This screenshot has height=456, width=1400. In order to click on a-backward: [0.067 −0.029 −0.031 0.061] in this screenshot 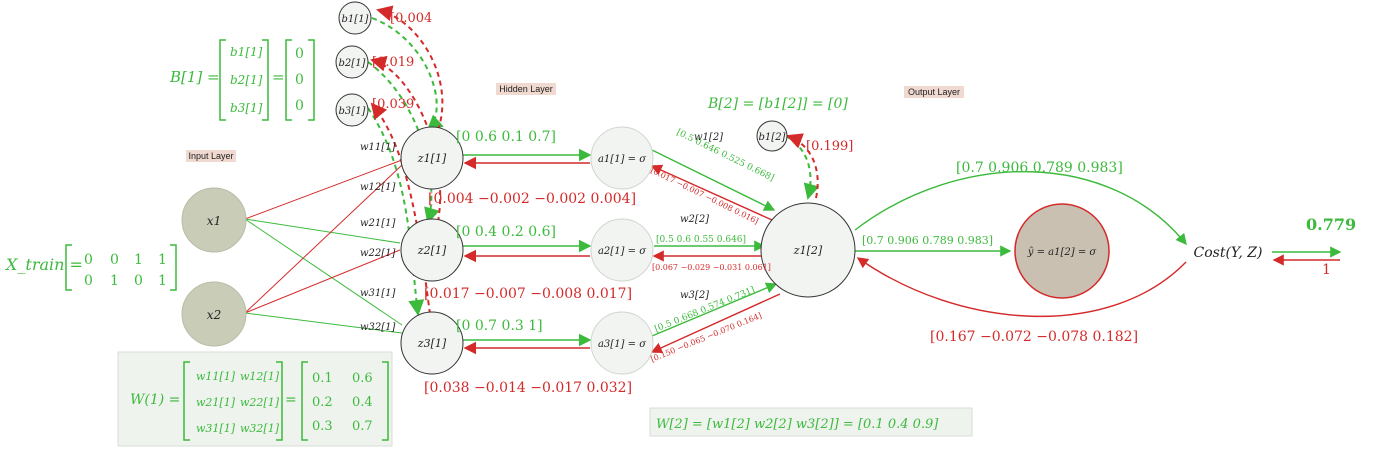, I will do `click(711, 267)`.